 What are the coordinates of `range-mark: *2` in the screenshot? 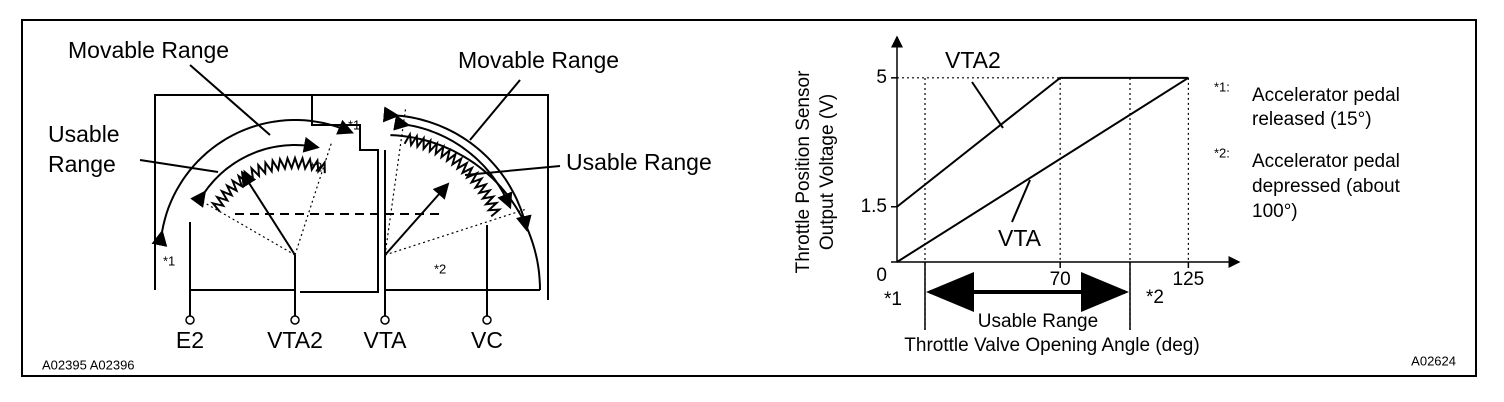 It's located at (1155, 297).